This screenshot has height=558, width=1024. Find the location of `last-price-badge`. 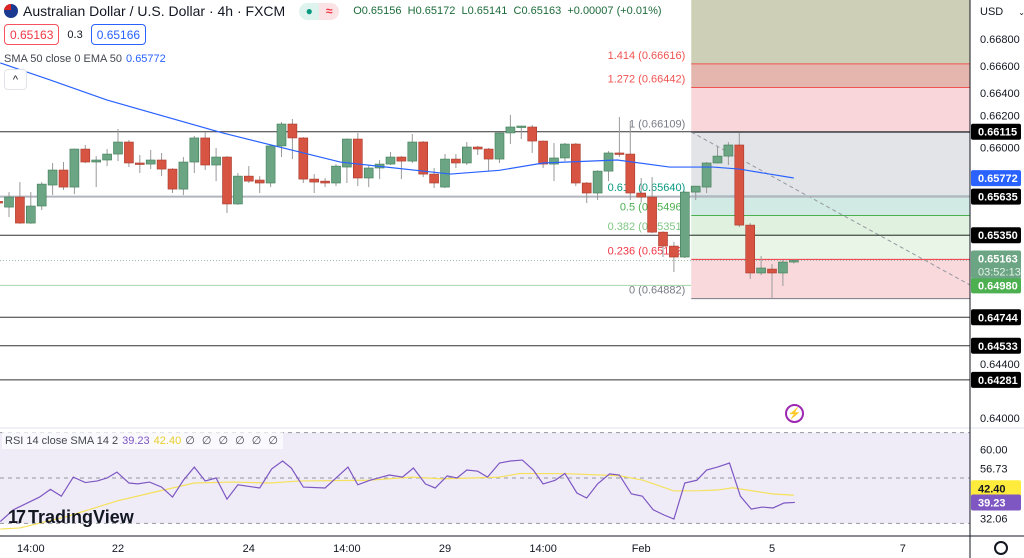

last-price-badge is located at coordinates (996, 264).